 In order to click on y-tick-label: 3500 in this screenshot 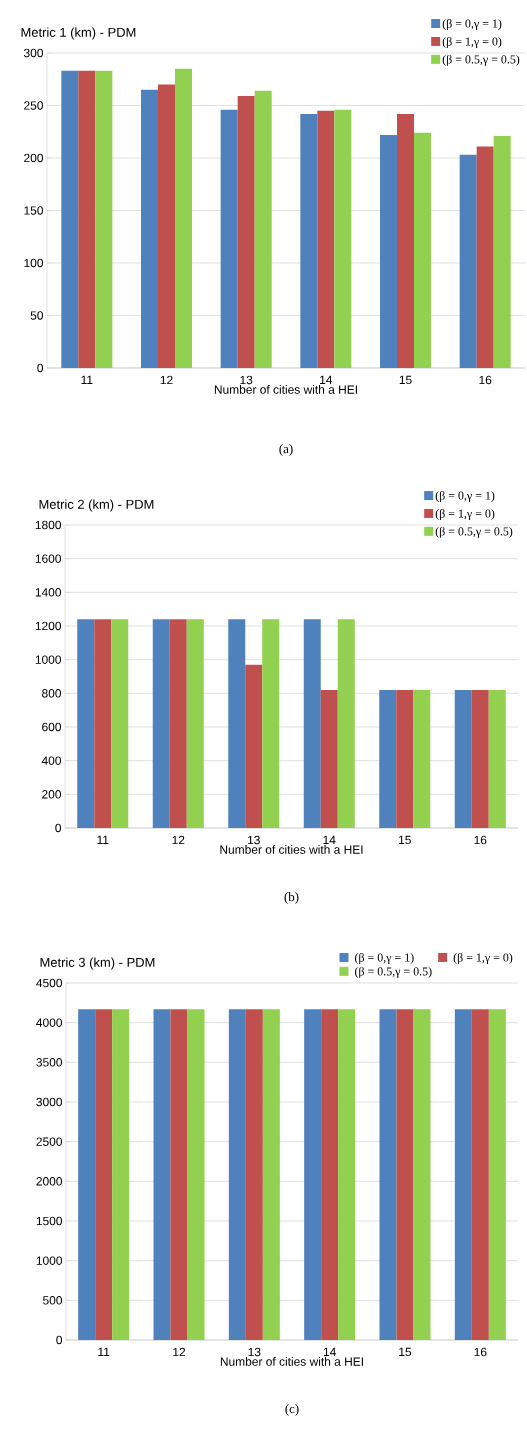, I will do `click(49, 1062)`.